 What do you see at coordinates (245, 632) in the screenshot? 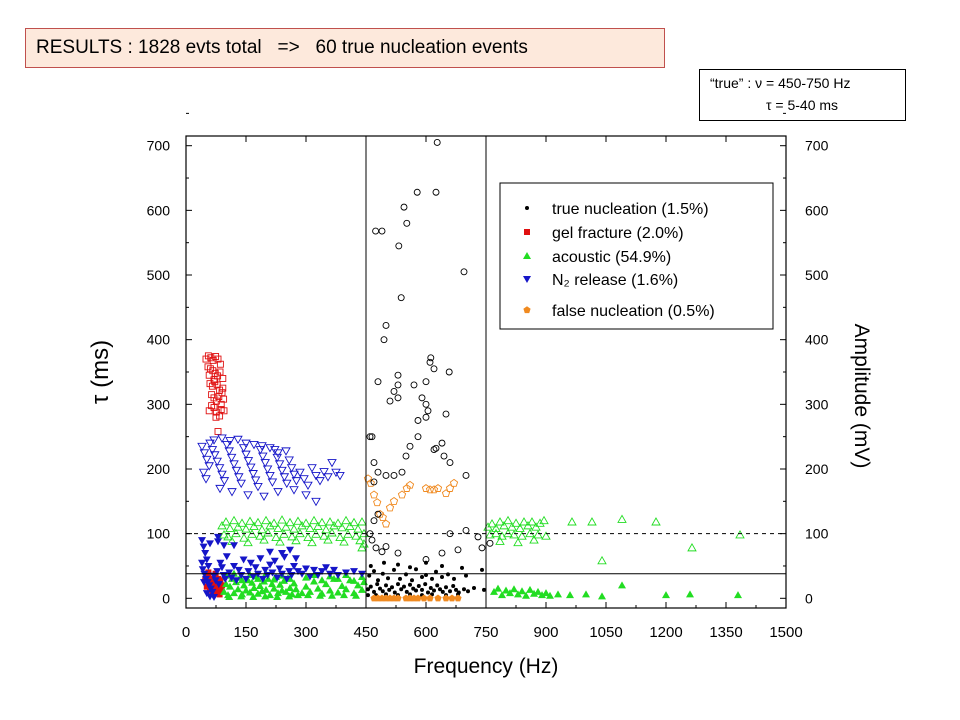
I see `x-tick-label: 150` at bounding box center [245, 632].